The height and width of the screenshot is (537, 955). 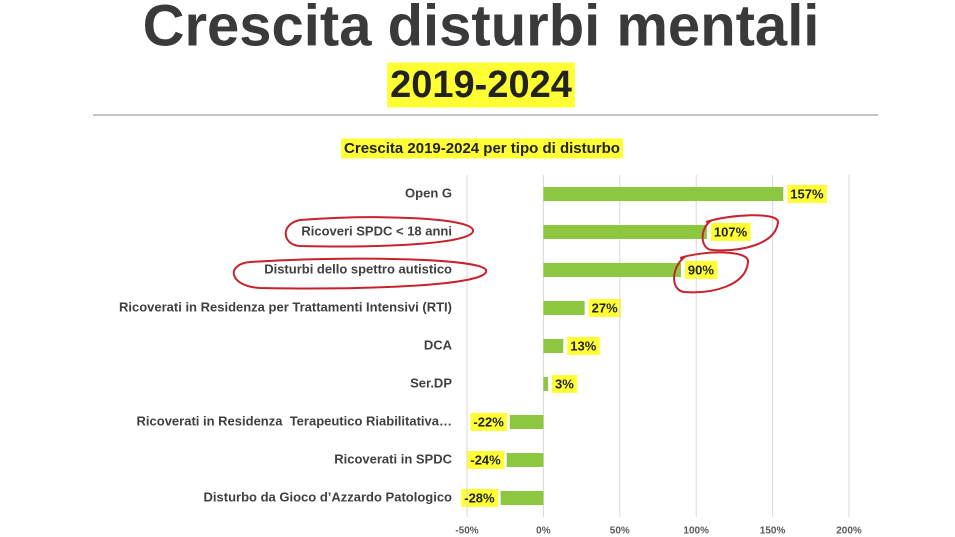 What do you see at coordinates (328, 496) in the screenshot?
I see `y-tick-label: Disturbo da Gioco d’Azzardo Patologico` at bounding box center [328, 496].